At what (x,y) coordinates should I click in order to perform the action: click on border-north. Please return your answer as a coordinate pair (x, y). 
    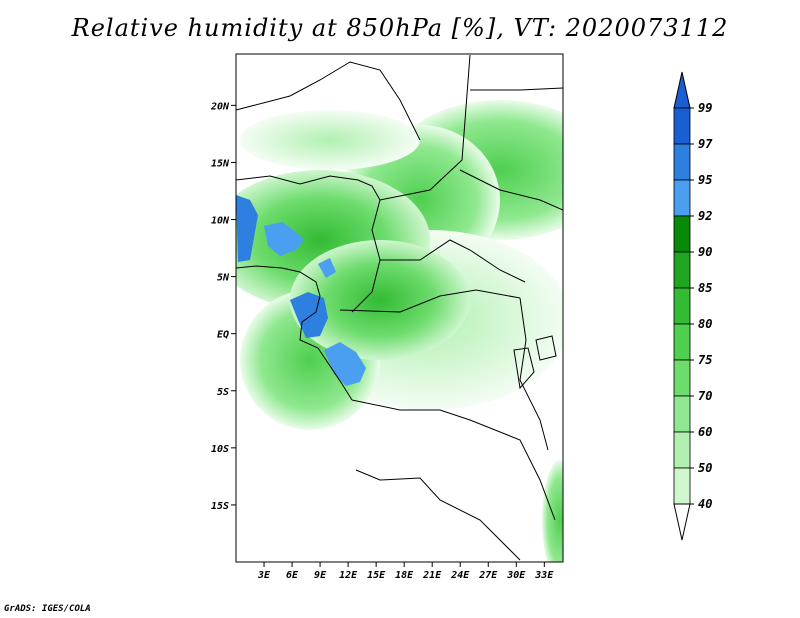
    Looking at the image, I should click on (328, 101).